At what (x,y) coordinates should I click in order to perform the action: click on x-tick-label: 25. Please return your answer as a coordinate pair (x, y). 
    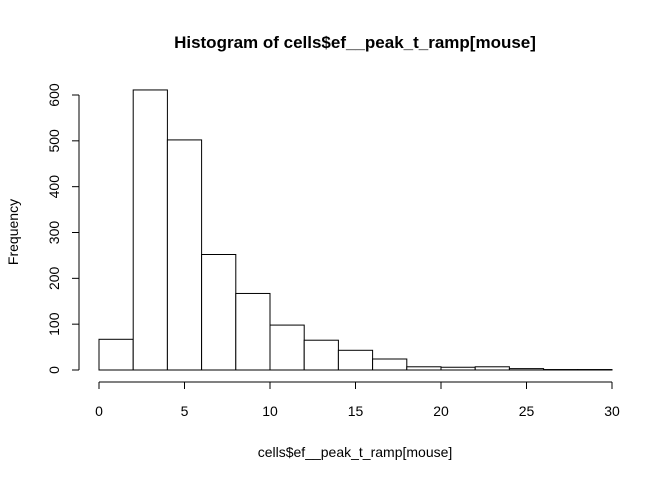
    Looking at the image, I should click on (527, 411).